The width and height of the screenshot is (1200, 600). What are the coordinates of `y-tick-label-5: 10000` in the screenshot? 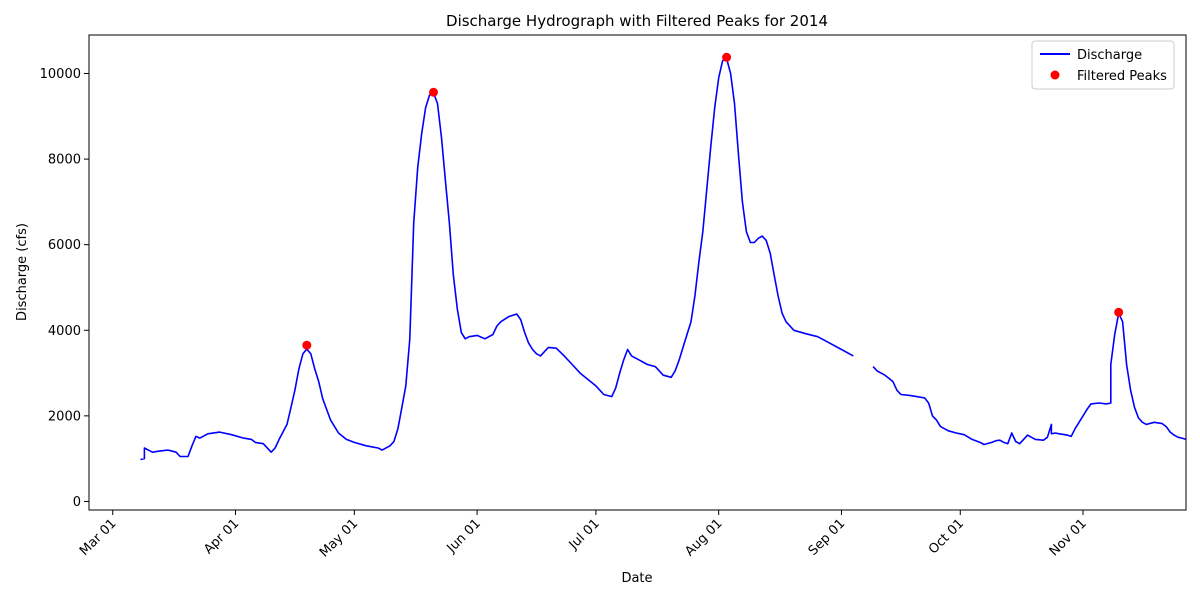 It's located at (60, 74).